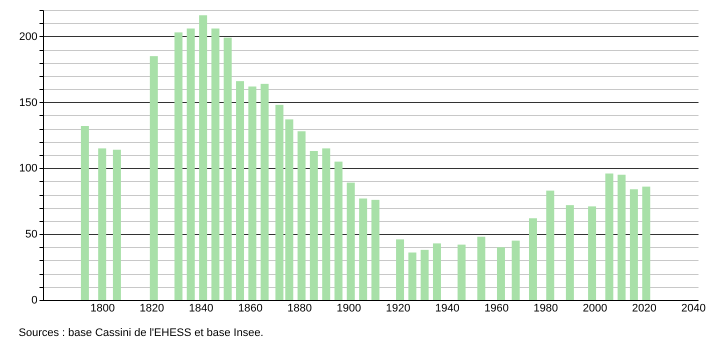 The image size is (710, 340). Describe the element at coordinates (595, 308) in the screenshot. I see `x-tick-label: 2000` at that location.